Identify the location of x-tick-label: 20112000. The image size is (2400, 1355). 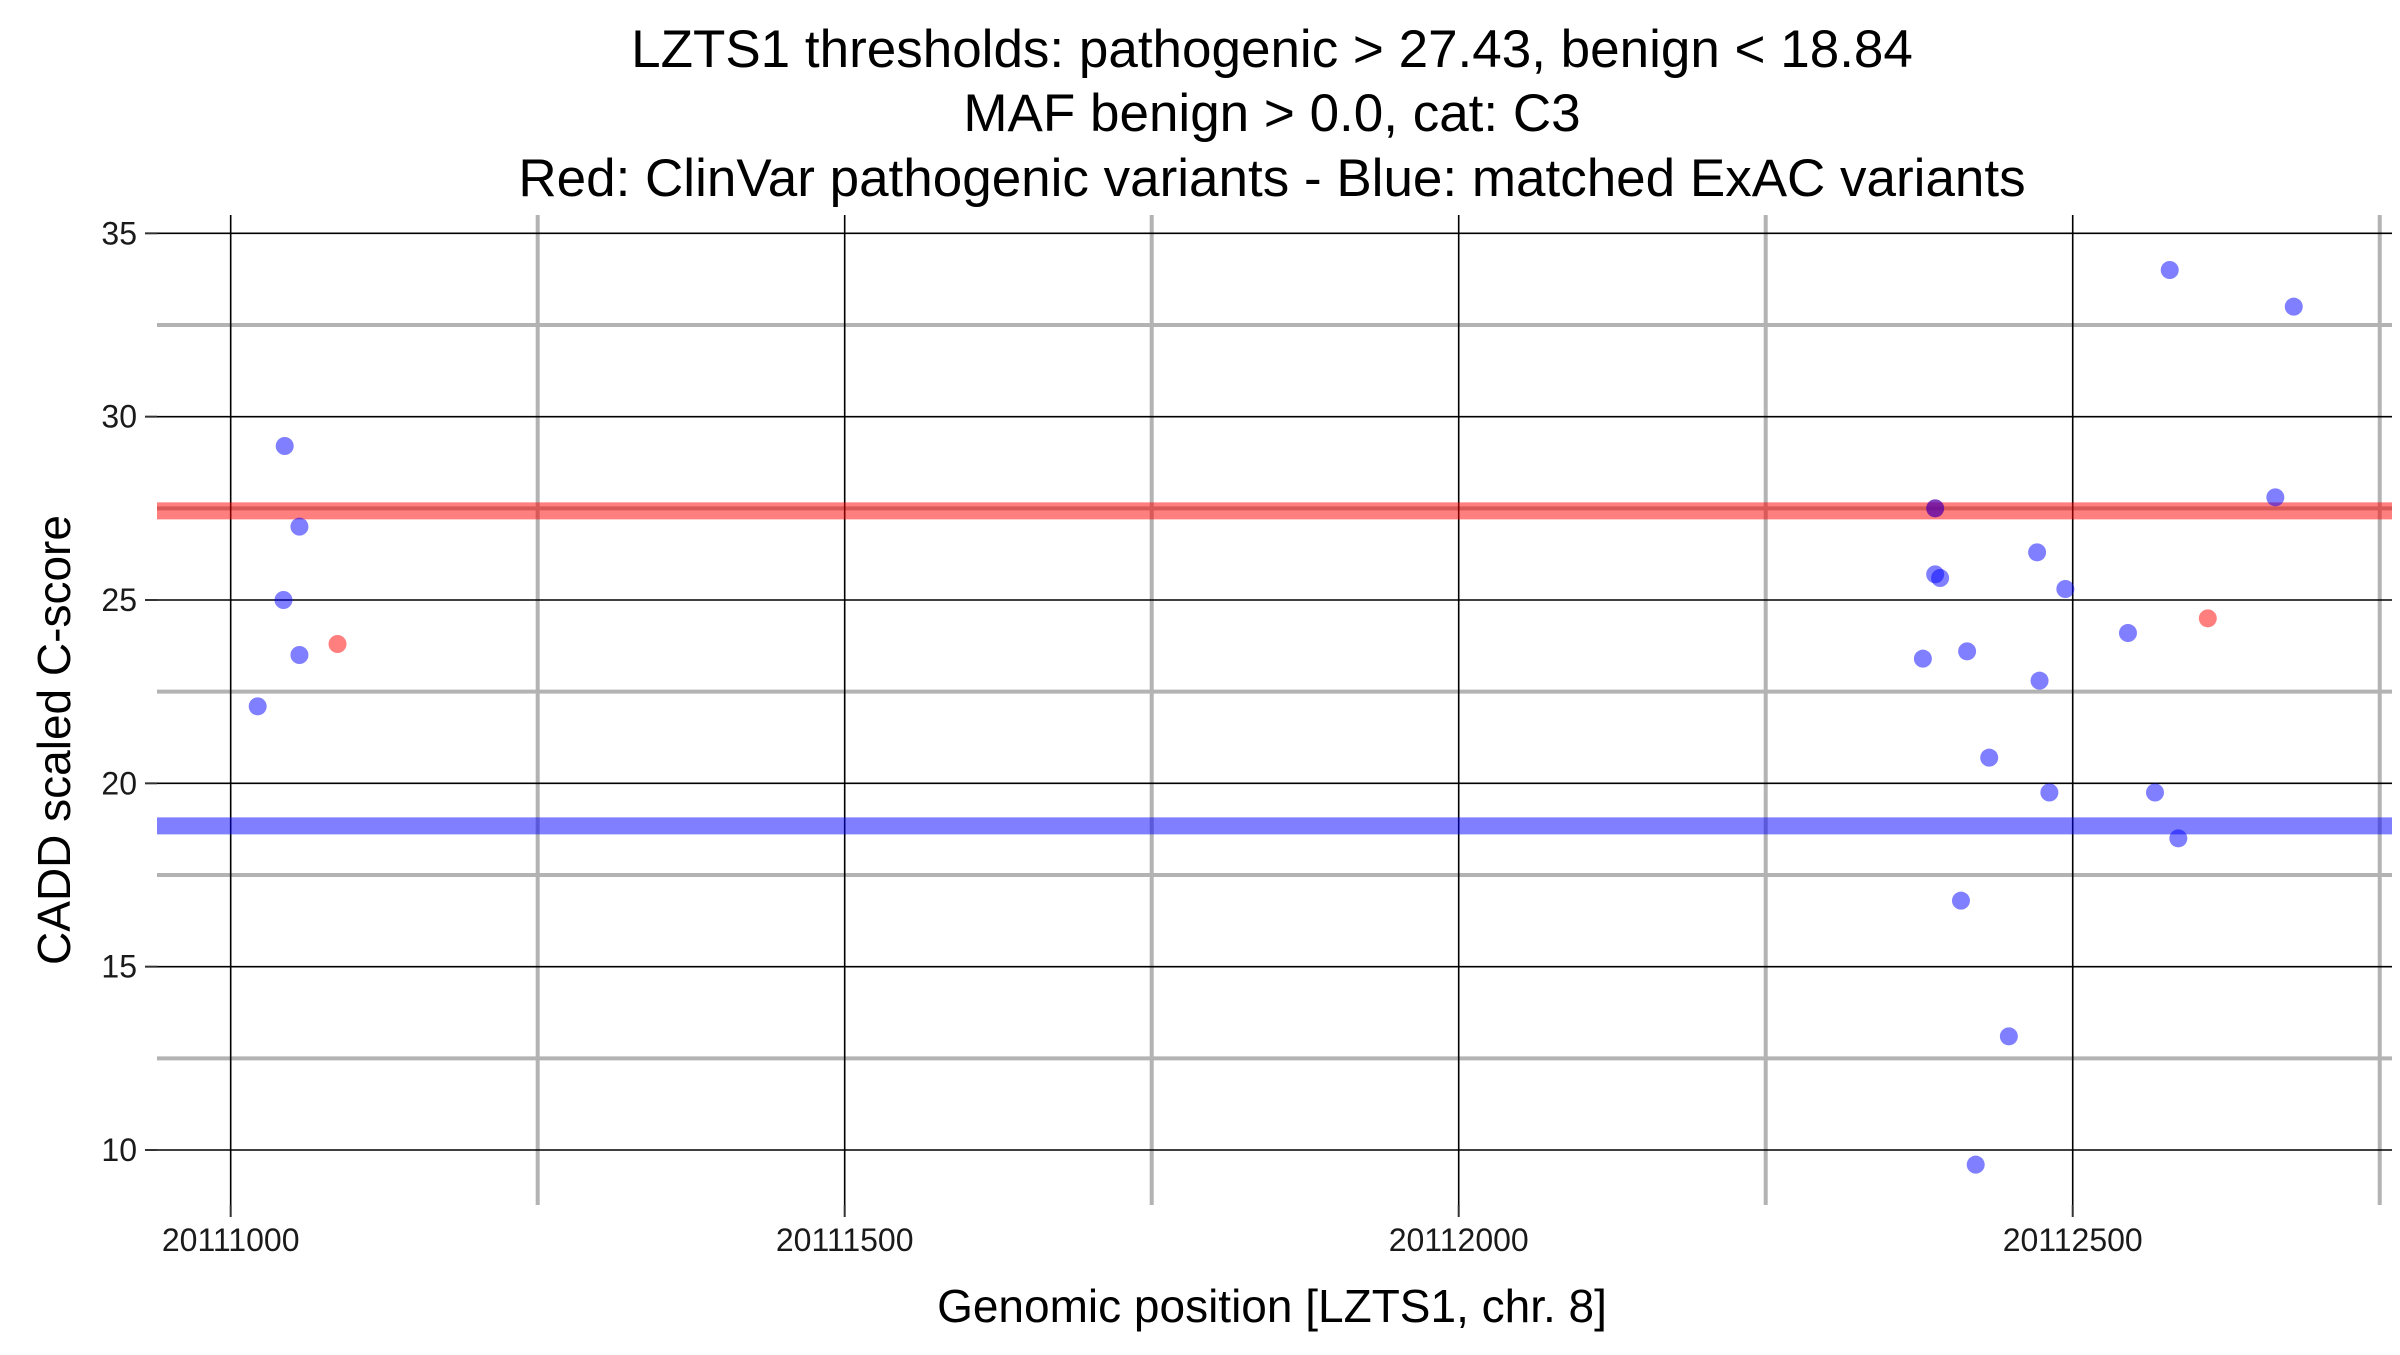
(1459, 1240).